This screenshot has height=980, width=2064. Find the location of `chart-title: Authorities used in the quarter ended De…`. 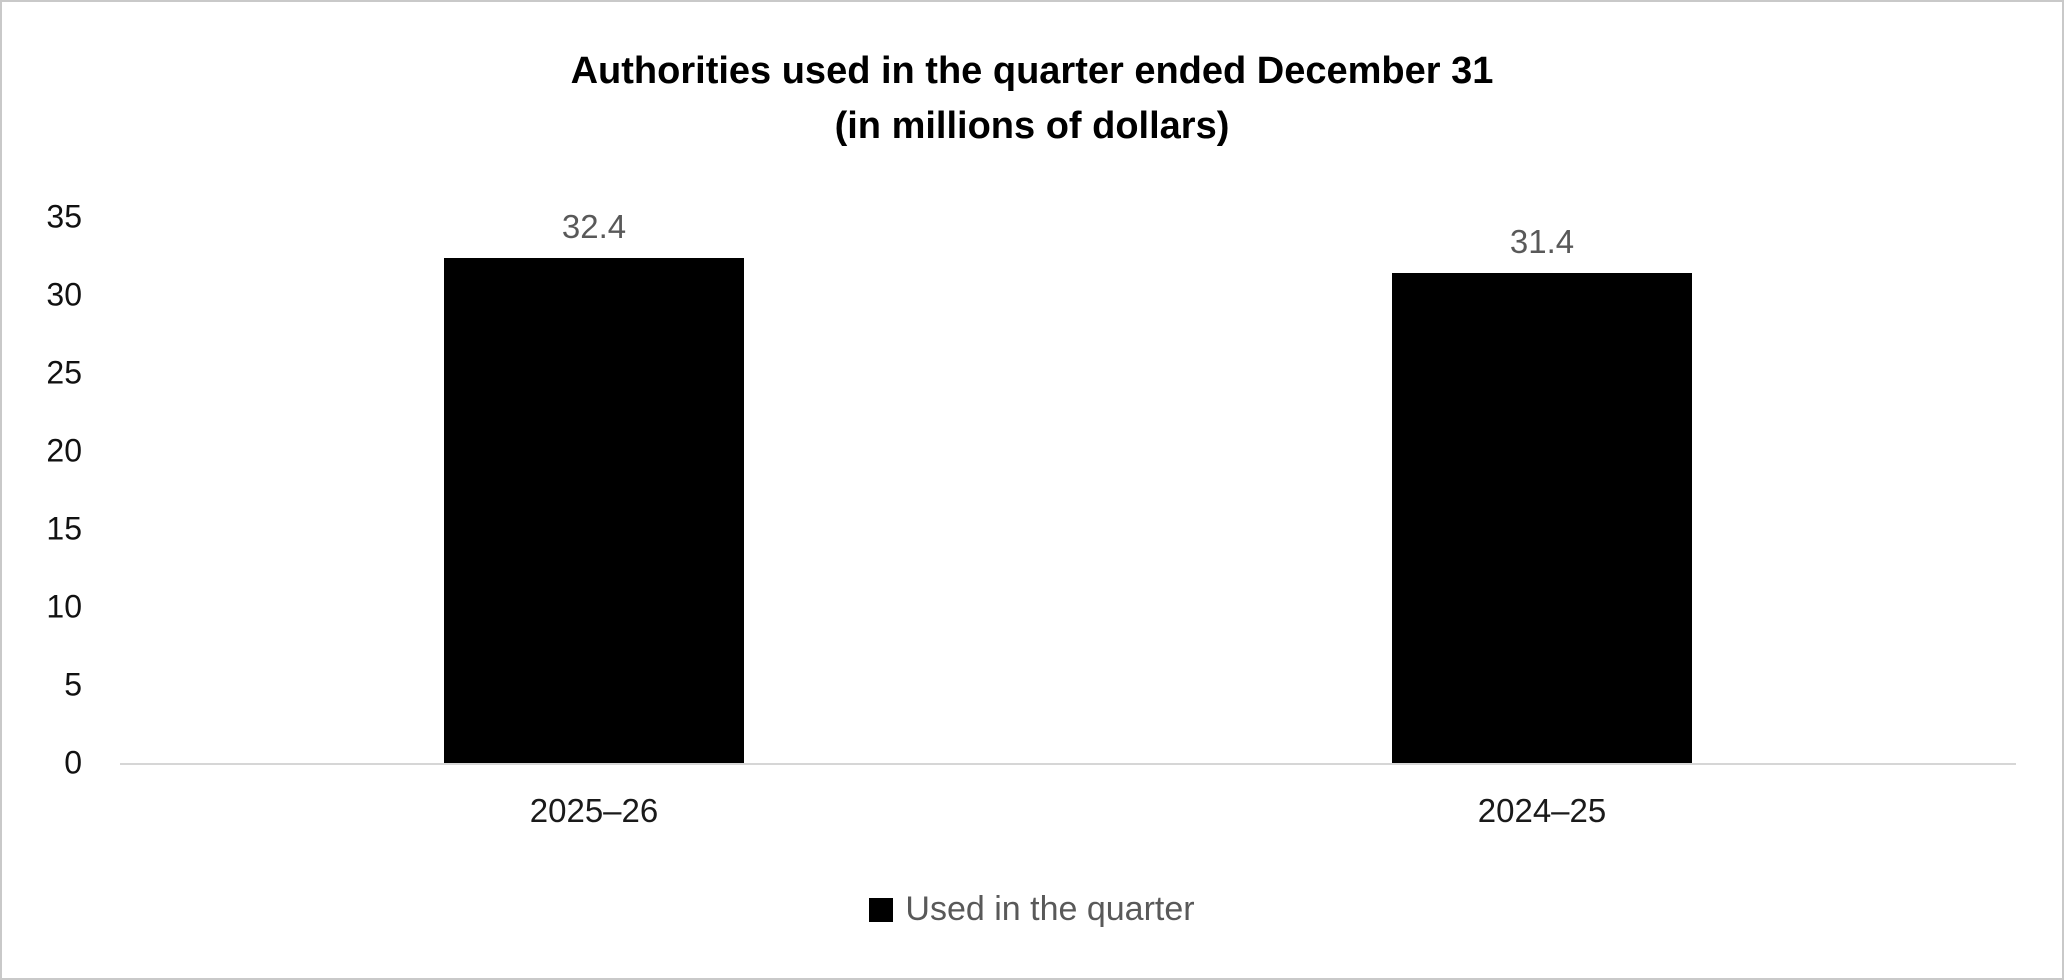

chart-title: Authorities used in the quarter ended De… is located at coordinates (1032, 99).